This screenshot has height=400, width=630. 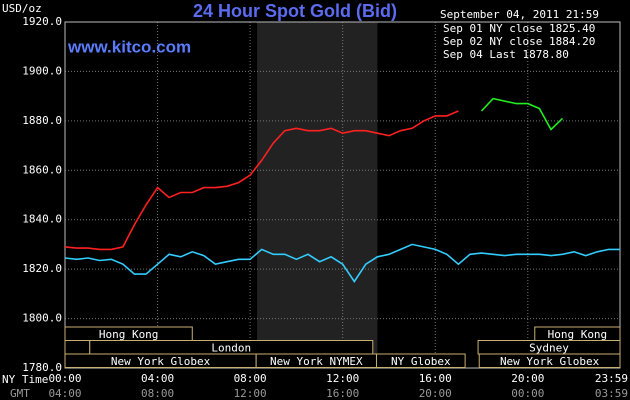 What do you see at coordinates (20, 393) in the screenshot?
I see `gmt-row-label: GMT` at bounding box center [20, 393].